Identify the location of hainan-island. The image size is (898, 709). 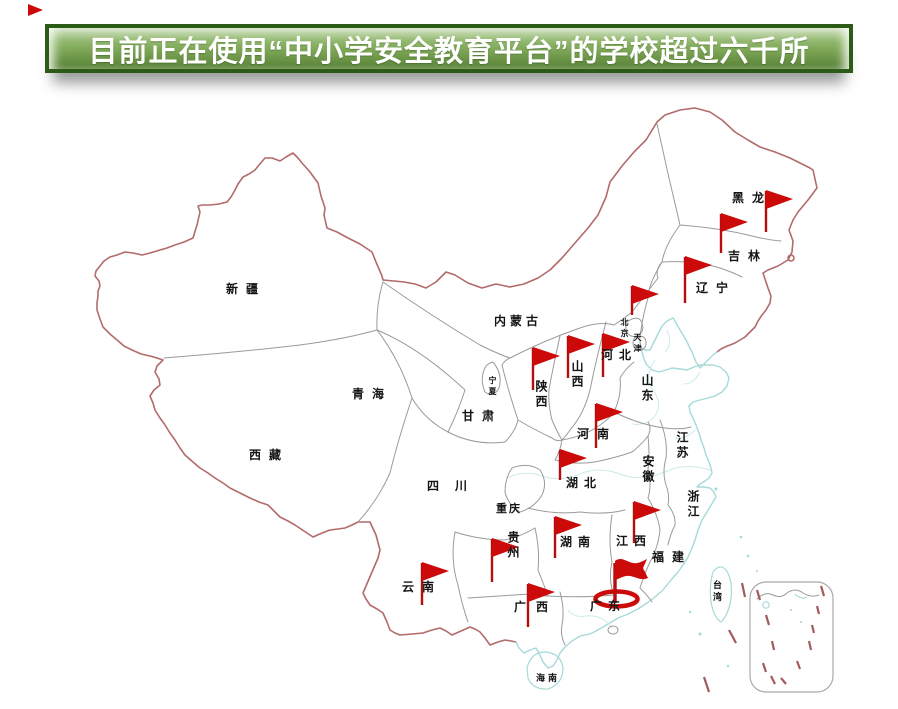
(545, 670).